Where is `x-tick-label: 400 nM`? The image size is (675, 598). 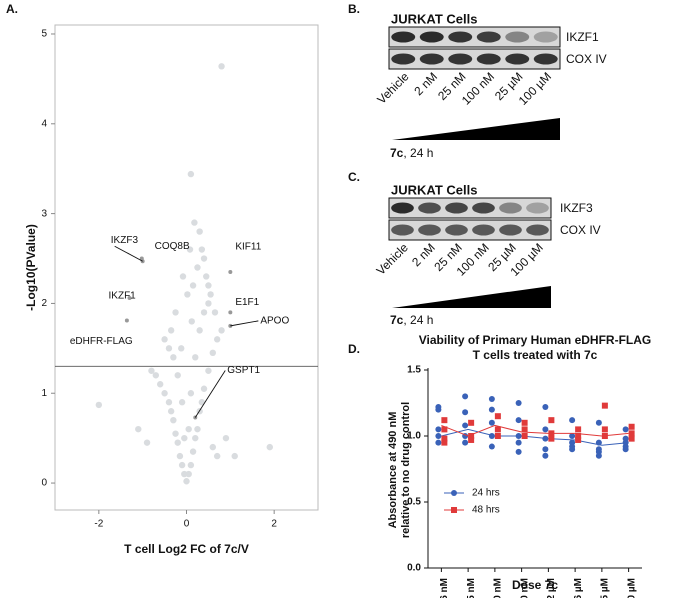
x-tick-label: 400 nM is located at coordinates (524, 588).